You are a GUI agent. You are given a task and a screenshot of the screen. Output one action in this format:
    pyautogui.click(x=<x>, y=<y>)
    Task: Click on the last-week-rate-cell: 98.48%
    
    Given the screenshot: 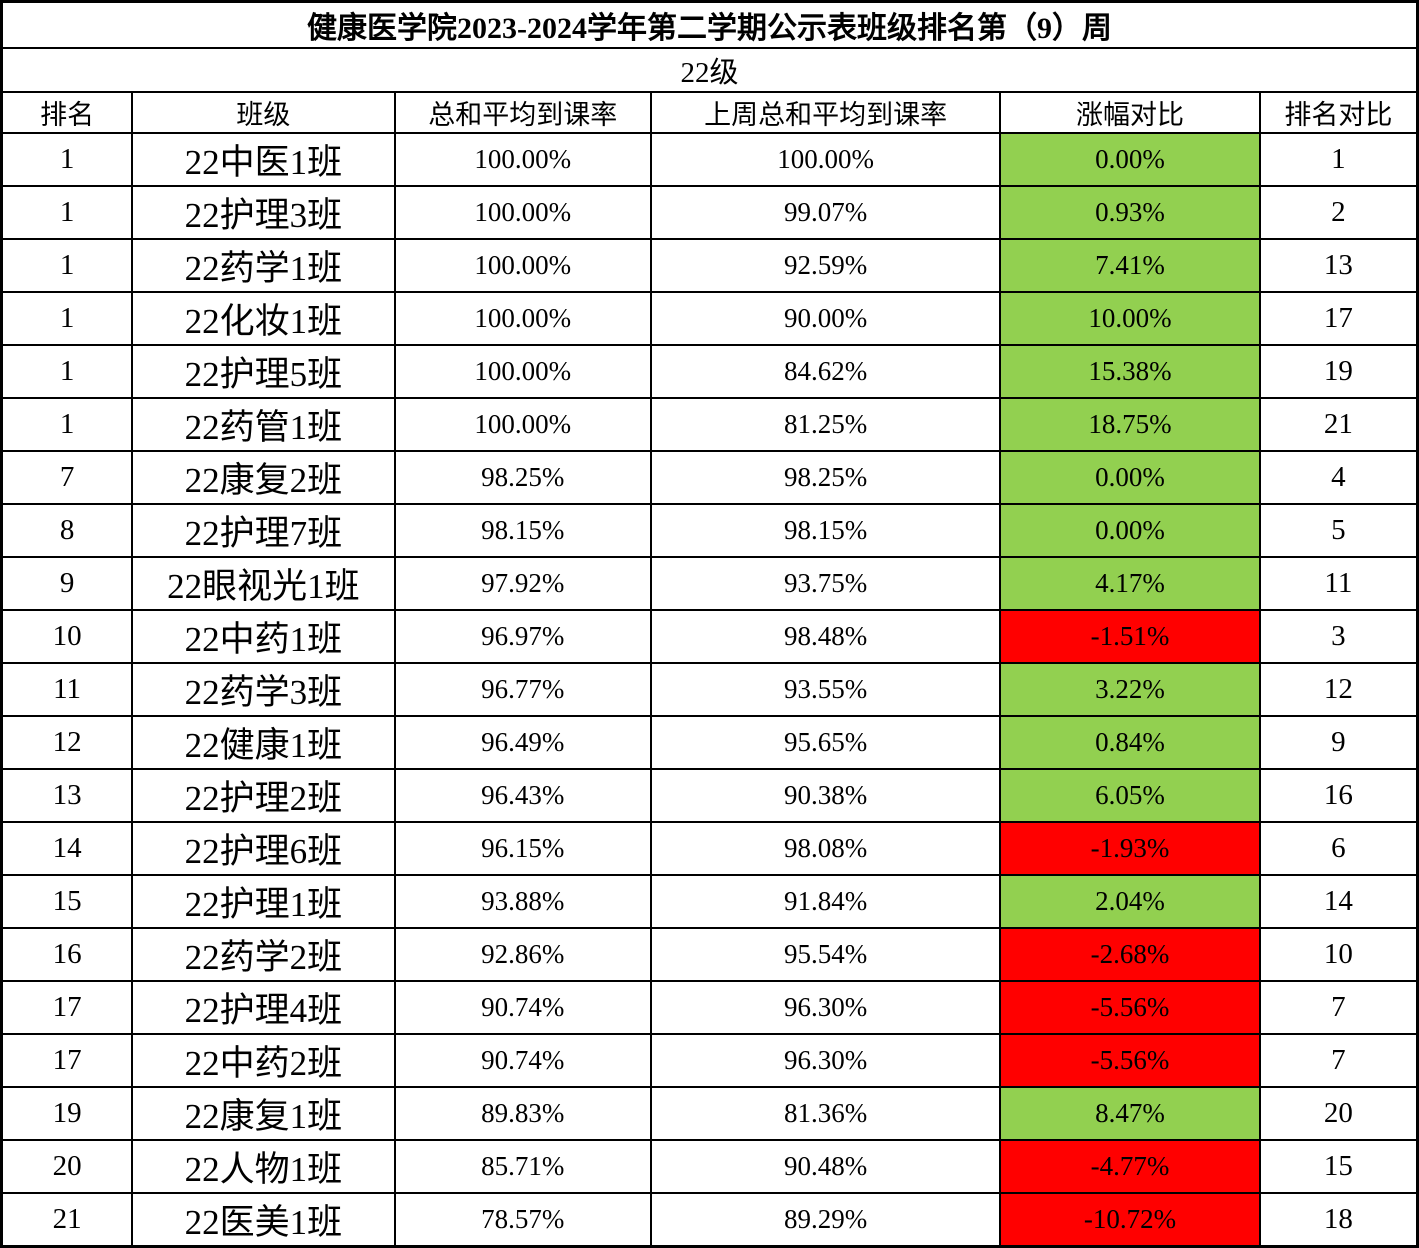 What is the action you would take?
    pyautogui.click(x=825, y=636)
    